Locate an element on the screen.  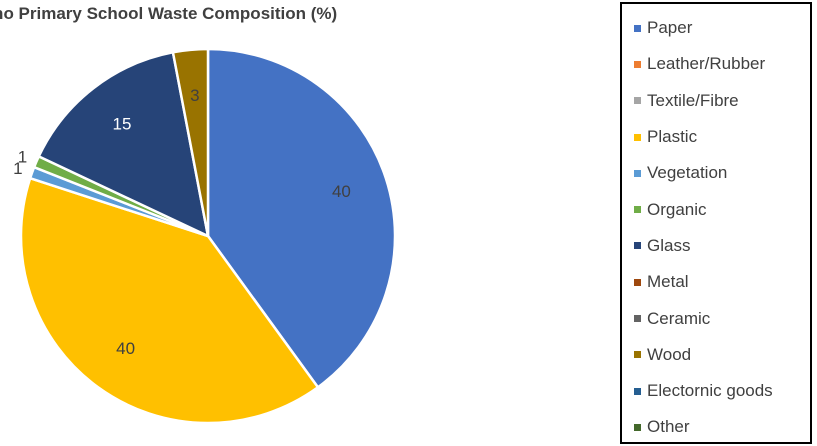
legend-item: Electornic goods is located at coordinates (716, 391).